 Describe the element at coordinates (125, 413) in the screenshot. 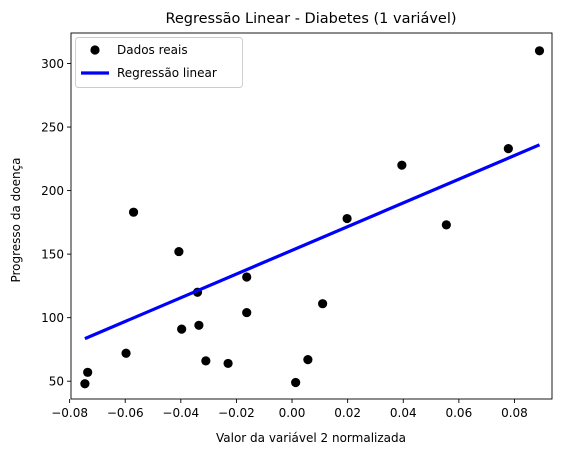

I see `x-tick-label: −0.06` at that location.